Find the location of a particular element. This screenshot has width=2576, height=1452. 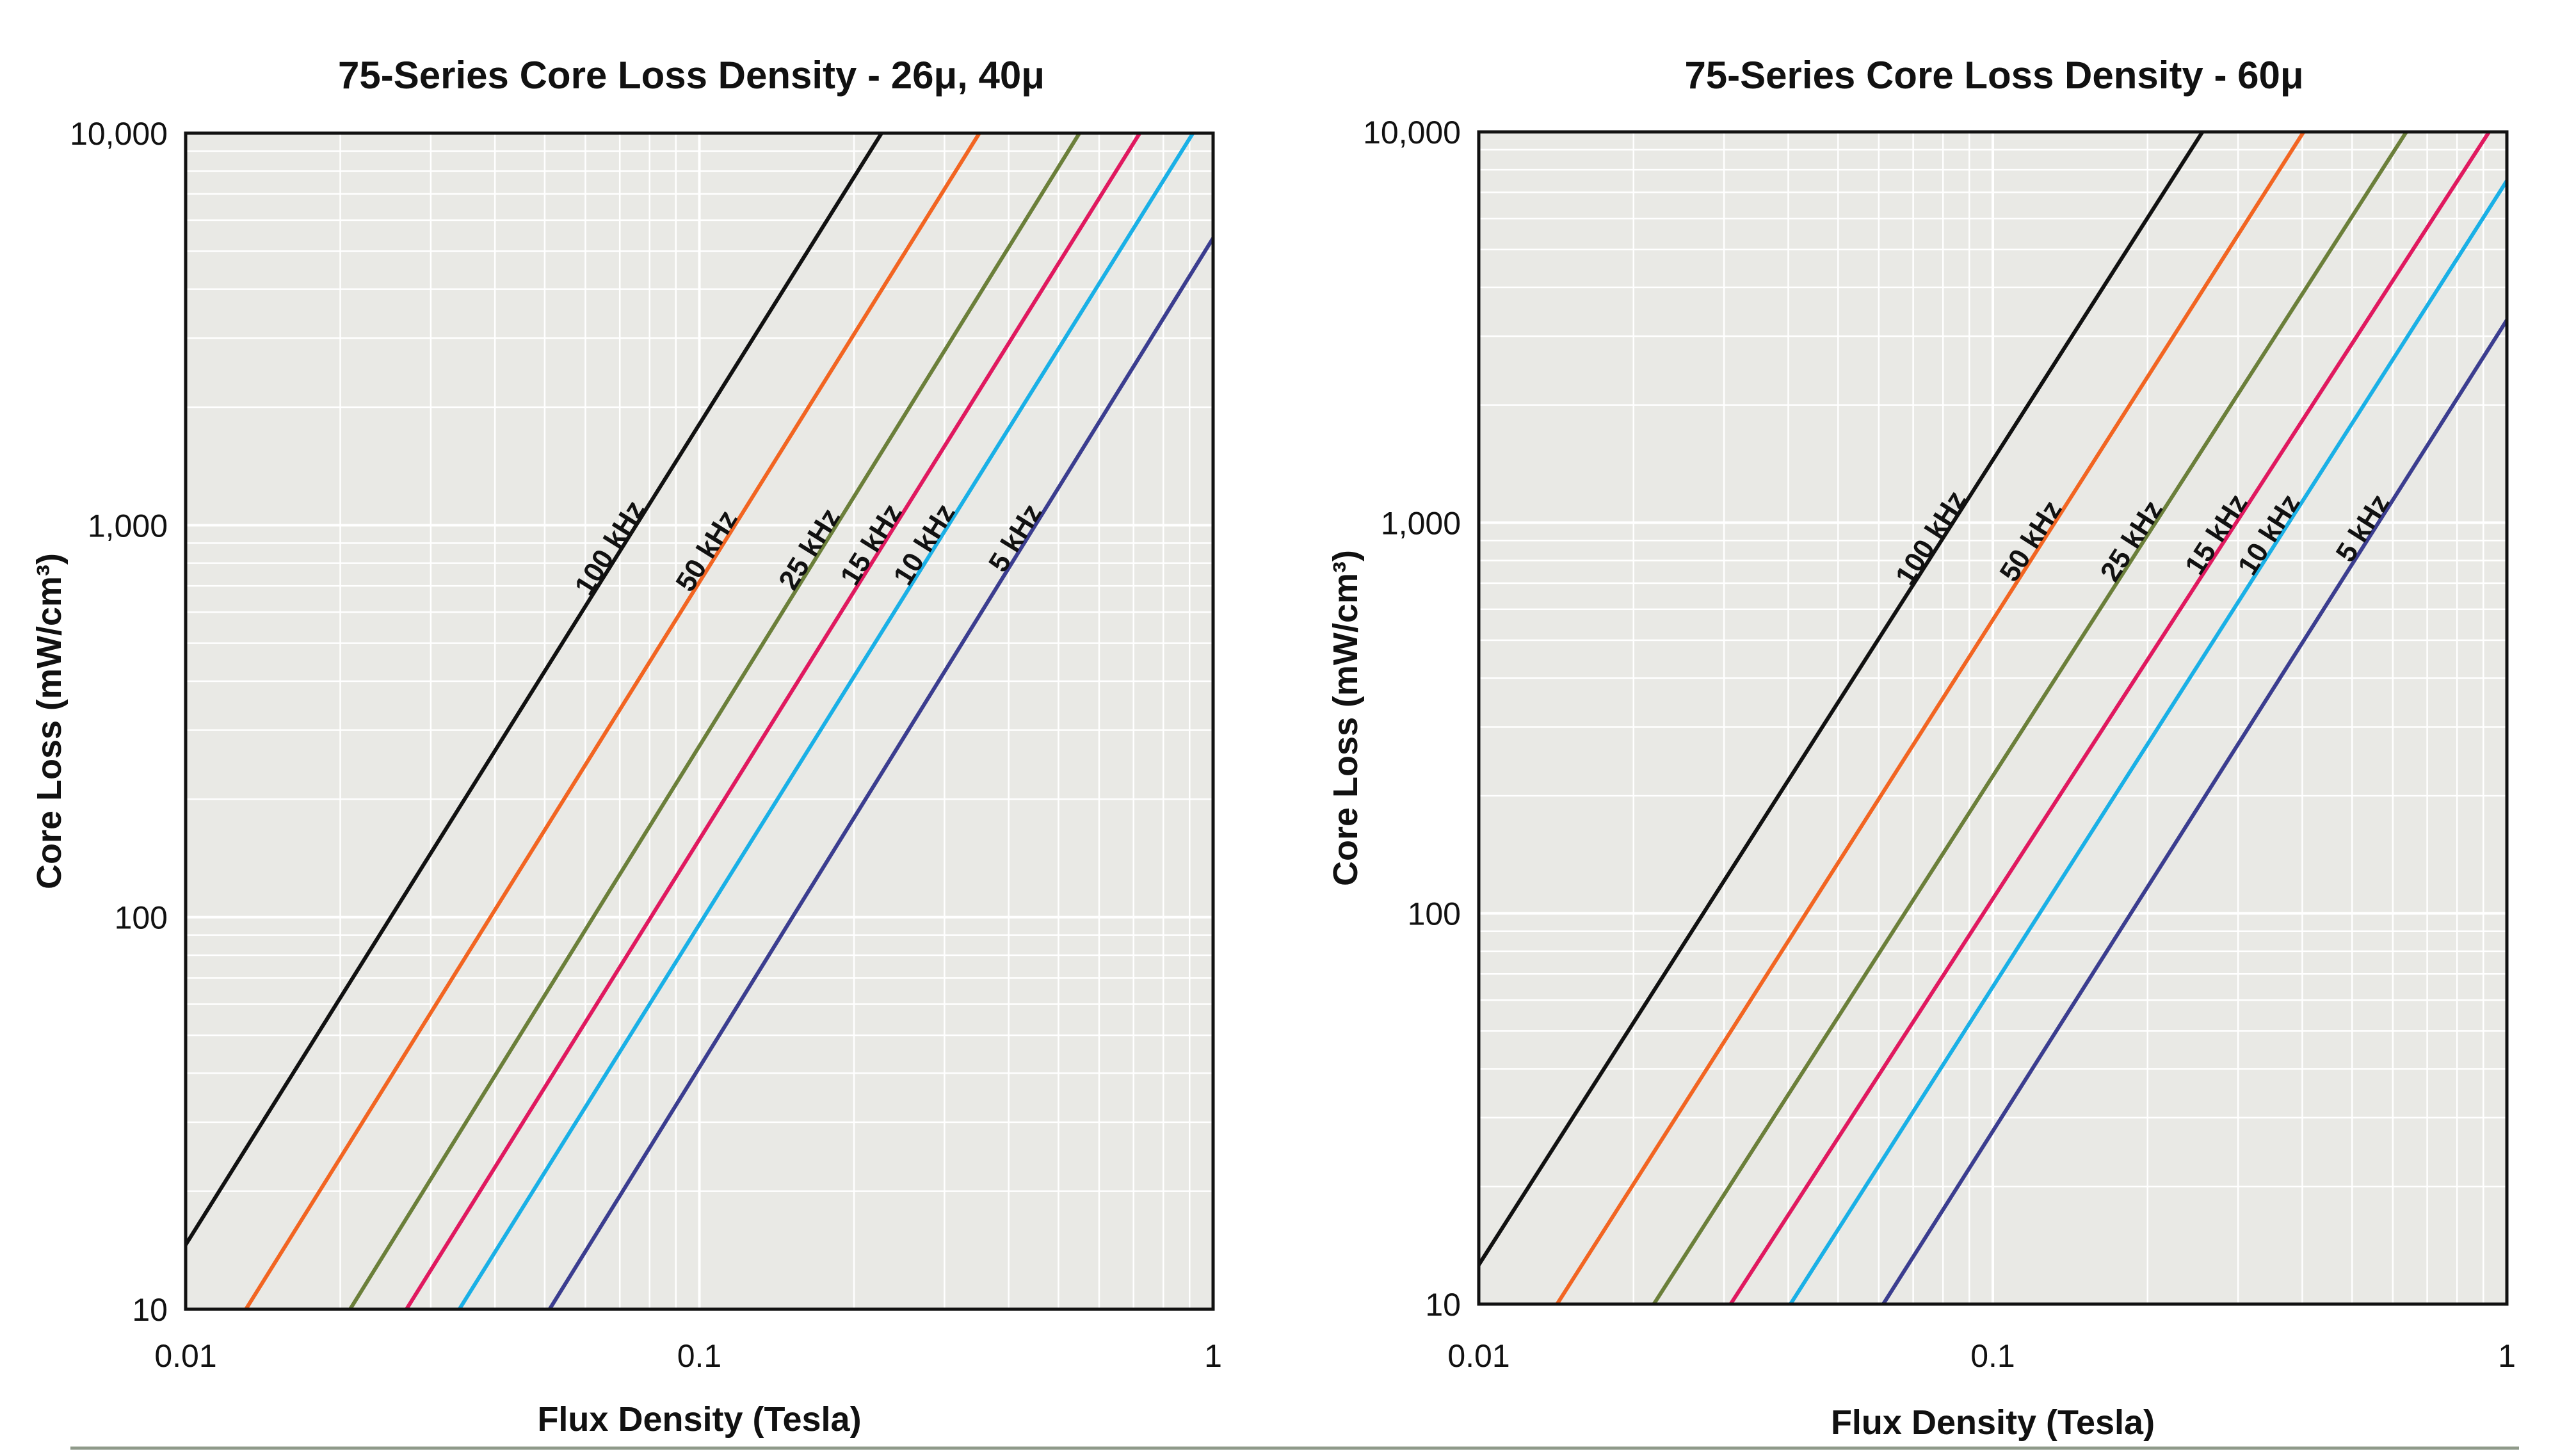

chart-title: 75-Series Core Loss Density - 60μ is located at coordinates (1993, 75).